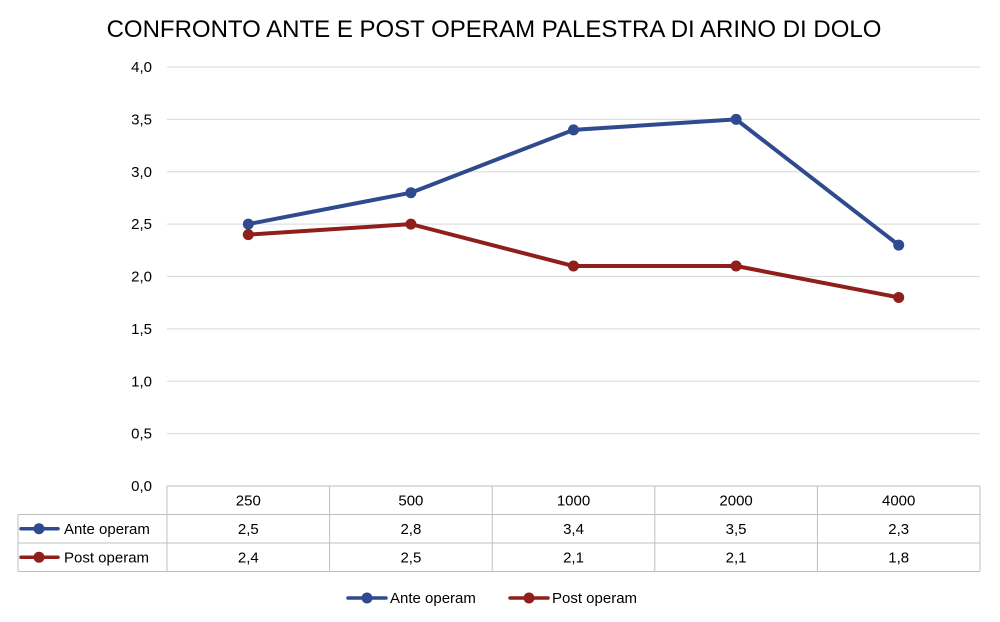  I want to click on legend-label: Post operam, so click(594, 598).